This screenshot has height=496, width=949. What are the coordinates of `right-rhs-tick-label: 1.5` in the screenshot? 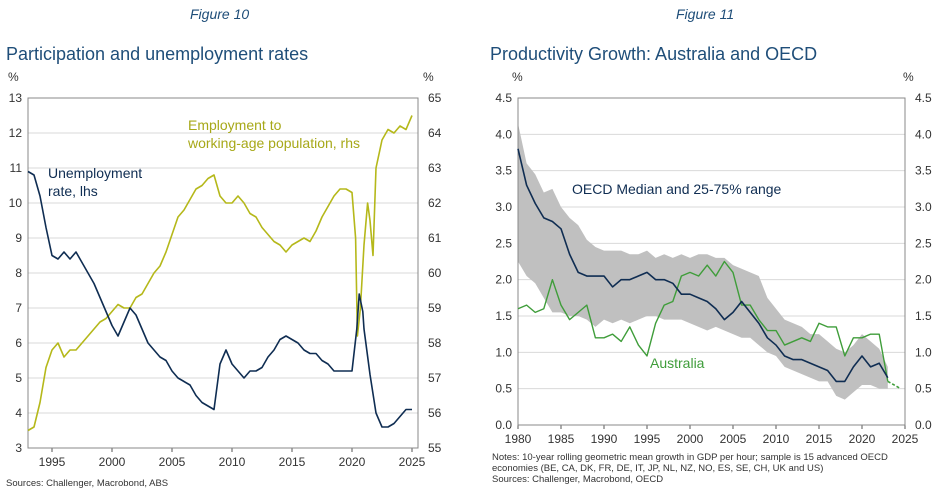 It's located at (923, 316).